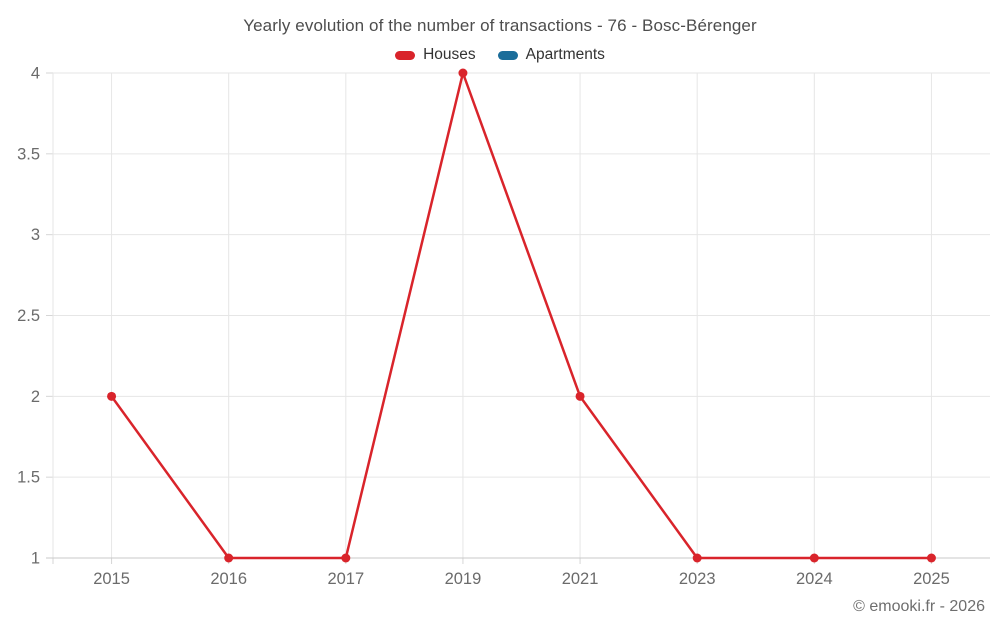 This screenshot has width=1000, height=625. I want to click on legend: Houses Apartments, so click(500, 55).